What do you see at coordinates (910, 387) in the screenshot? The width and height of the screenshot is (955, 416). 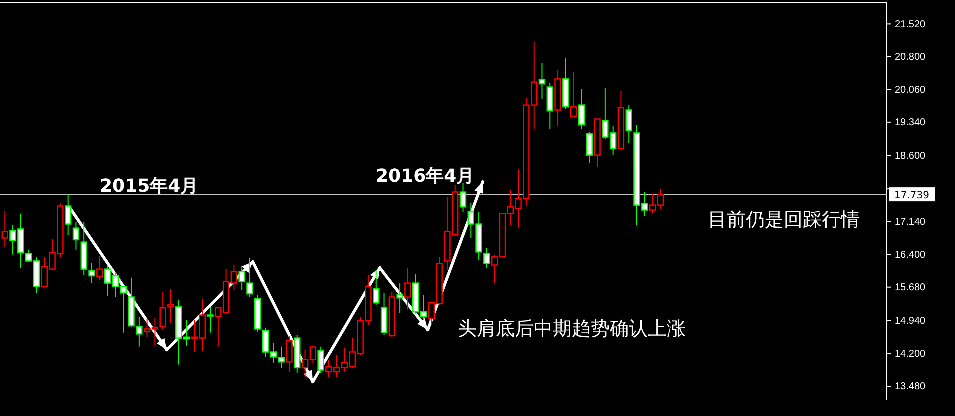 I see `y-tick-label: 13.480` at bounding box center [910, 387].